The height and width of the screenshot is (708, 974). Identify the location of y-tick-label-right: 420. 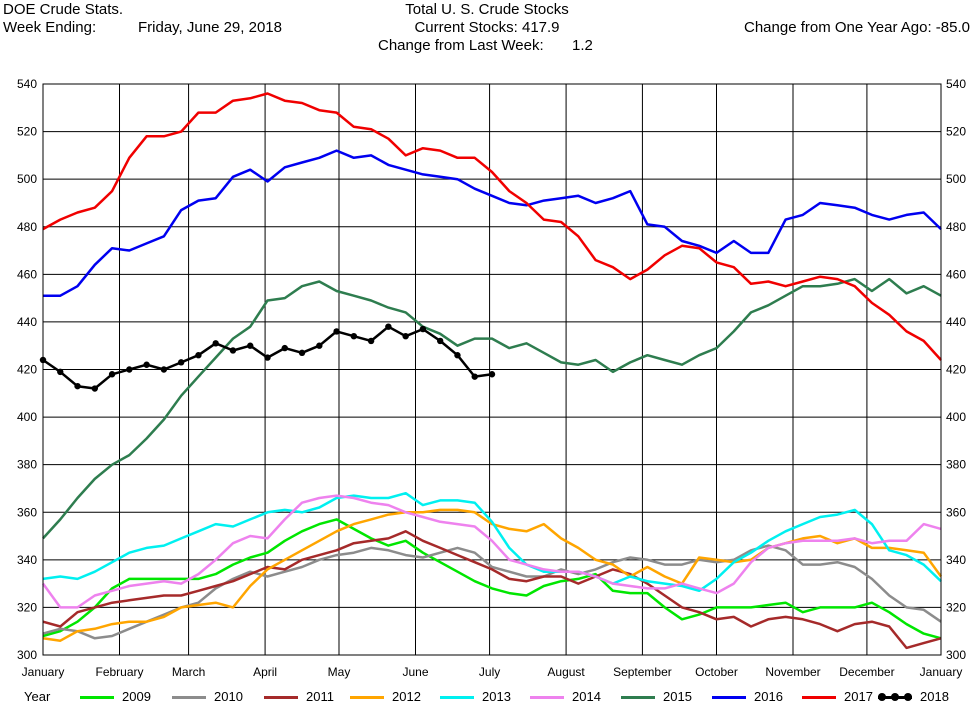
(956, 370).